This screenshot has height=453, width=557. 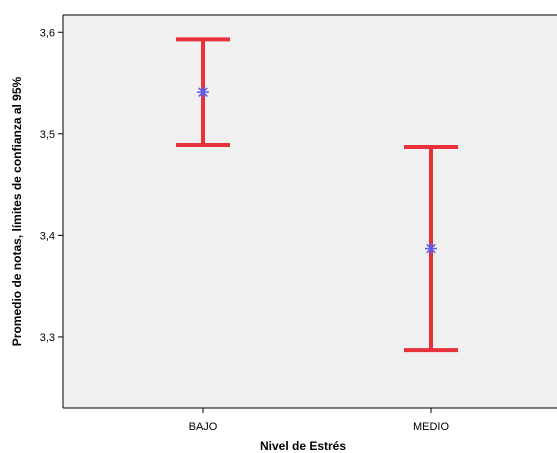 What do you see at coordinates (303, 446) in the screenshot?
I see `x-axis-title: Nivel de Estrés` at bounding box center [303, 446].